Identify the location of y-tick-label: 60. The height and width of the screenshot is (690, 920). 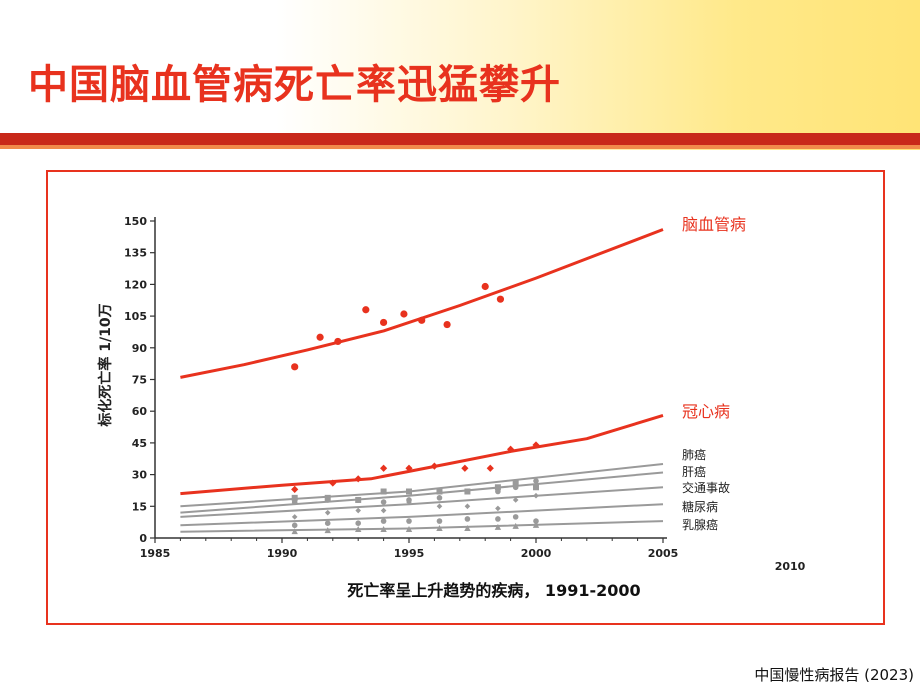
(140, 411).